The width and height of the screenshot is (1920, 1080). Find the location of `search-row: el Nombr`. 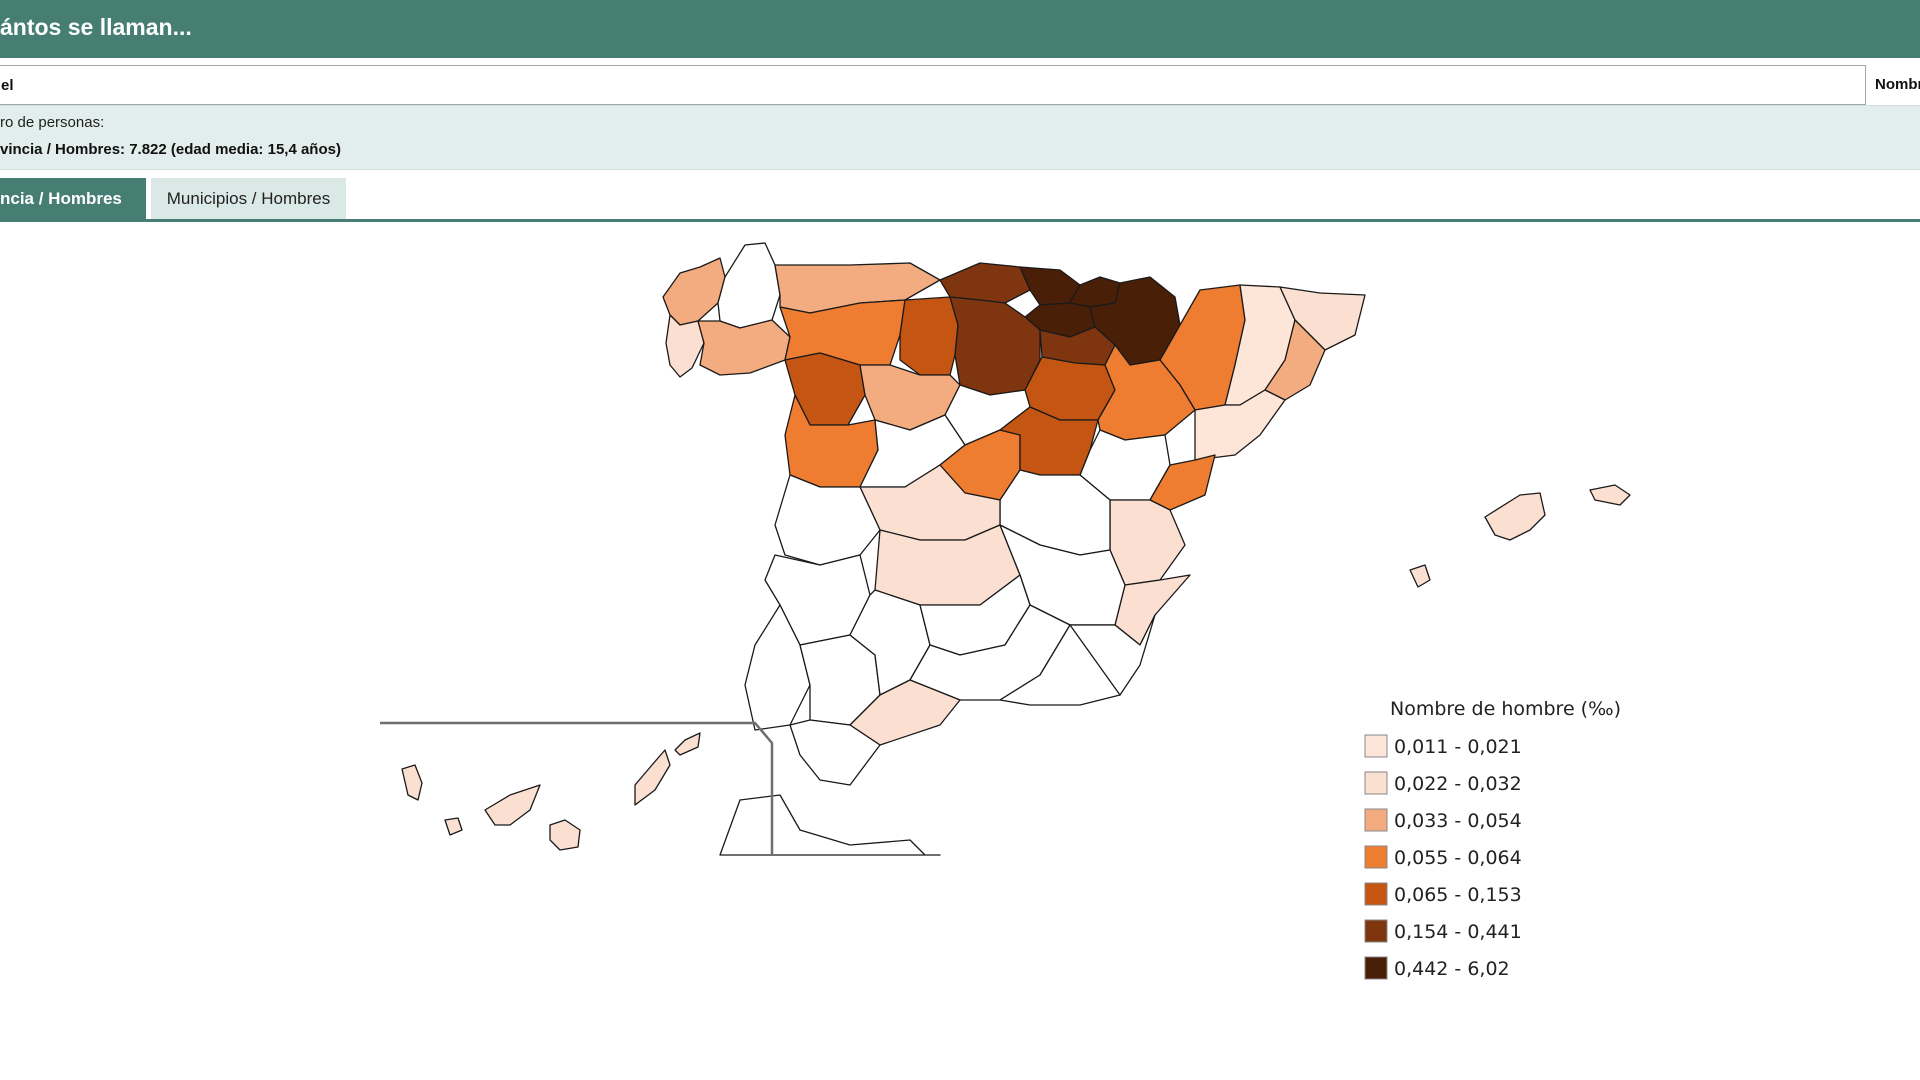

search-row: el Nombr is located at coordinates (960, 85).